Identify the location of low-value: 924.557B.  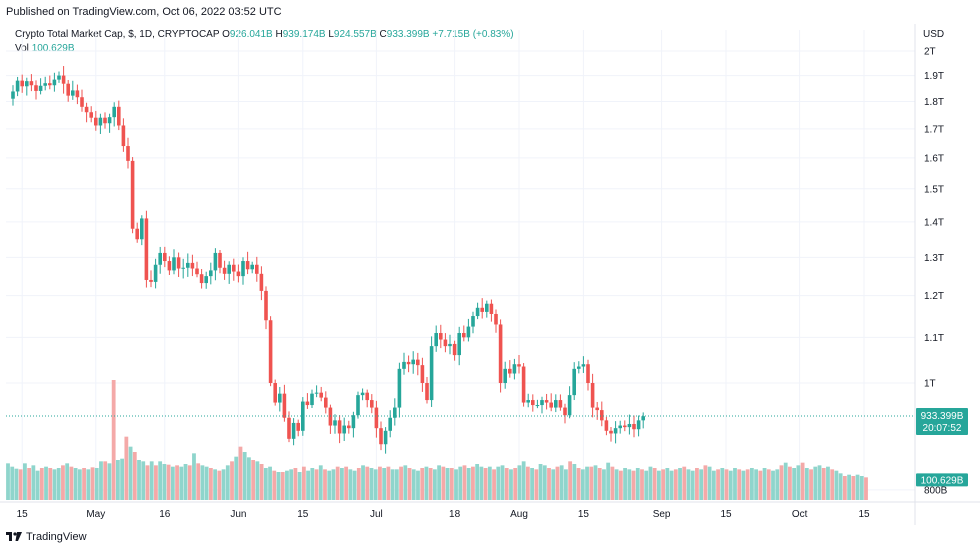
(355, 34).